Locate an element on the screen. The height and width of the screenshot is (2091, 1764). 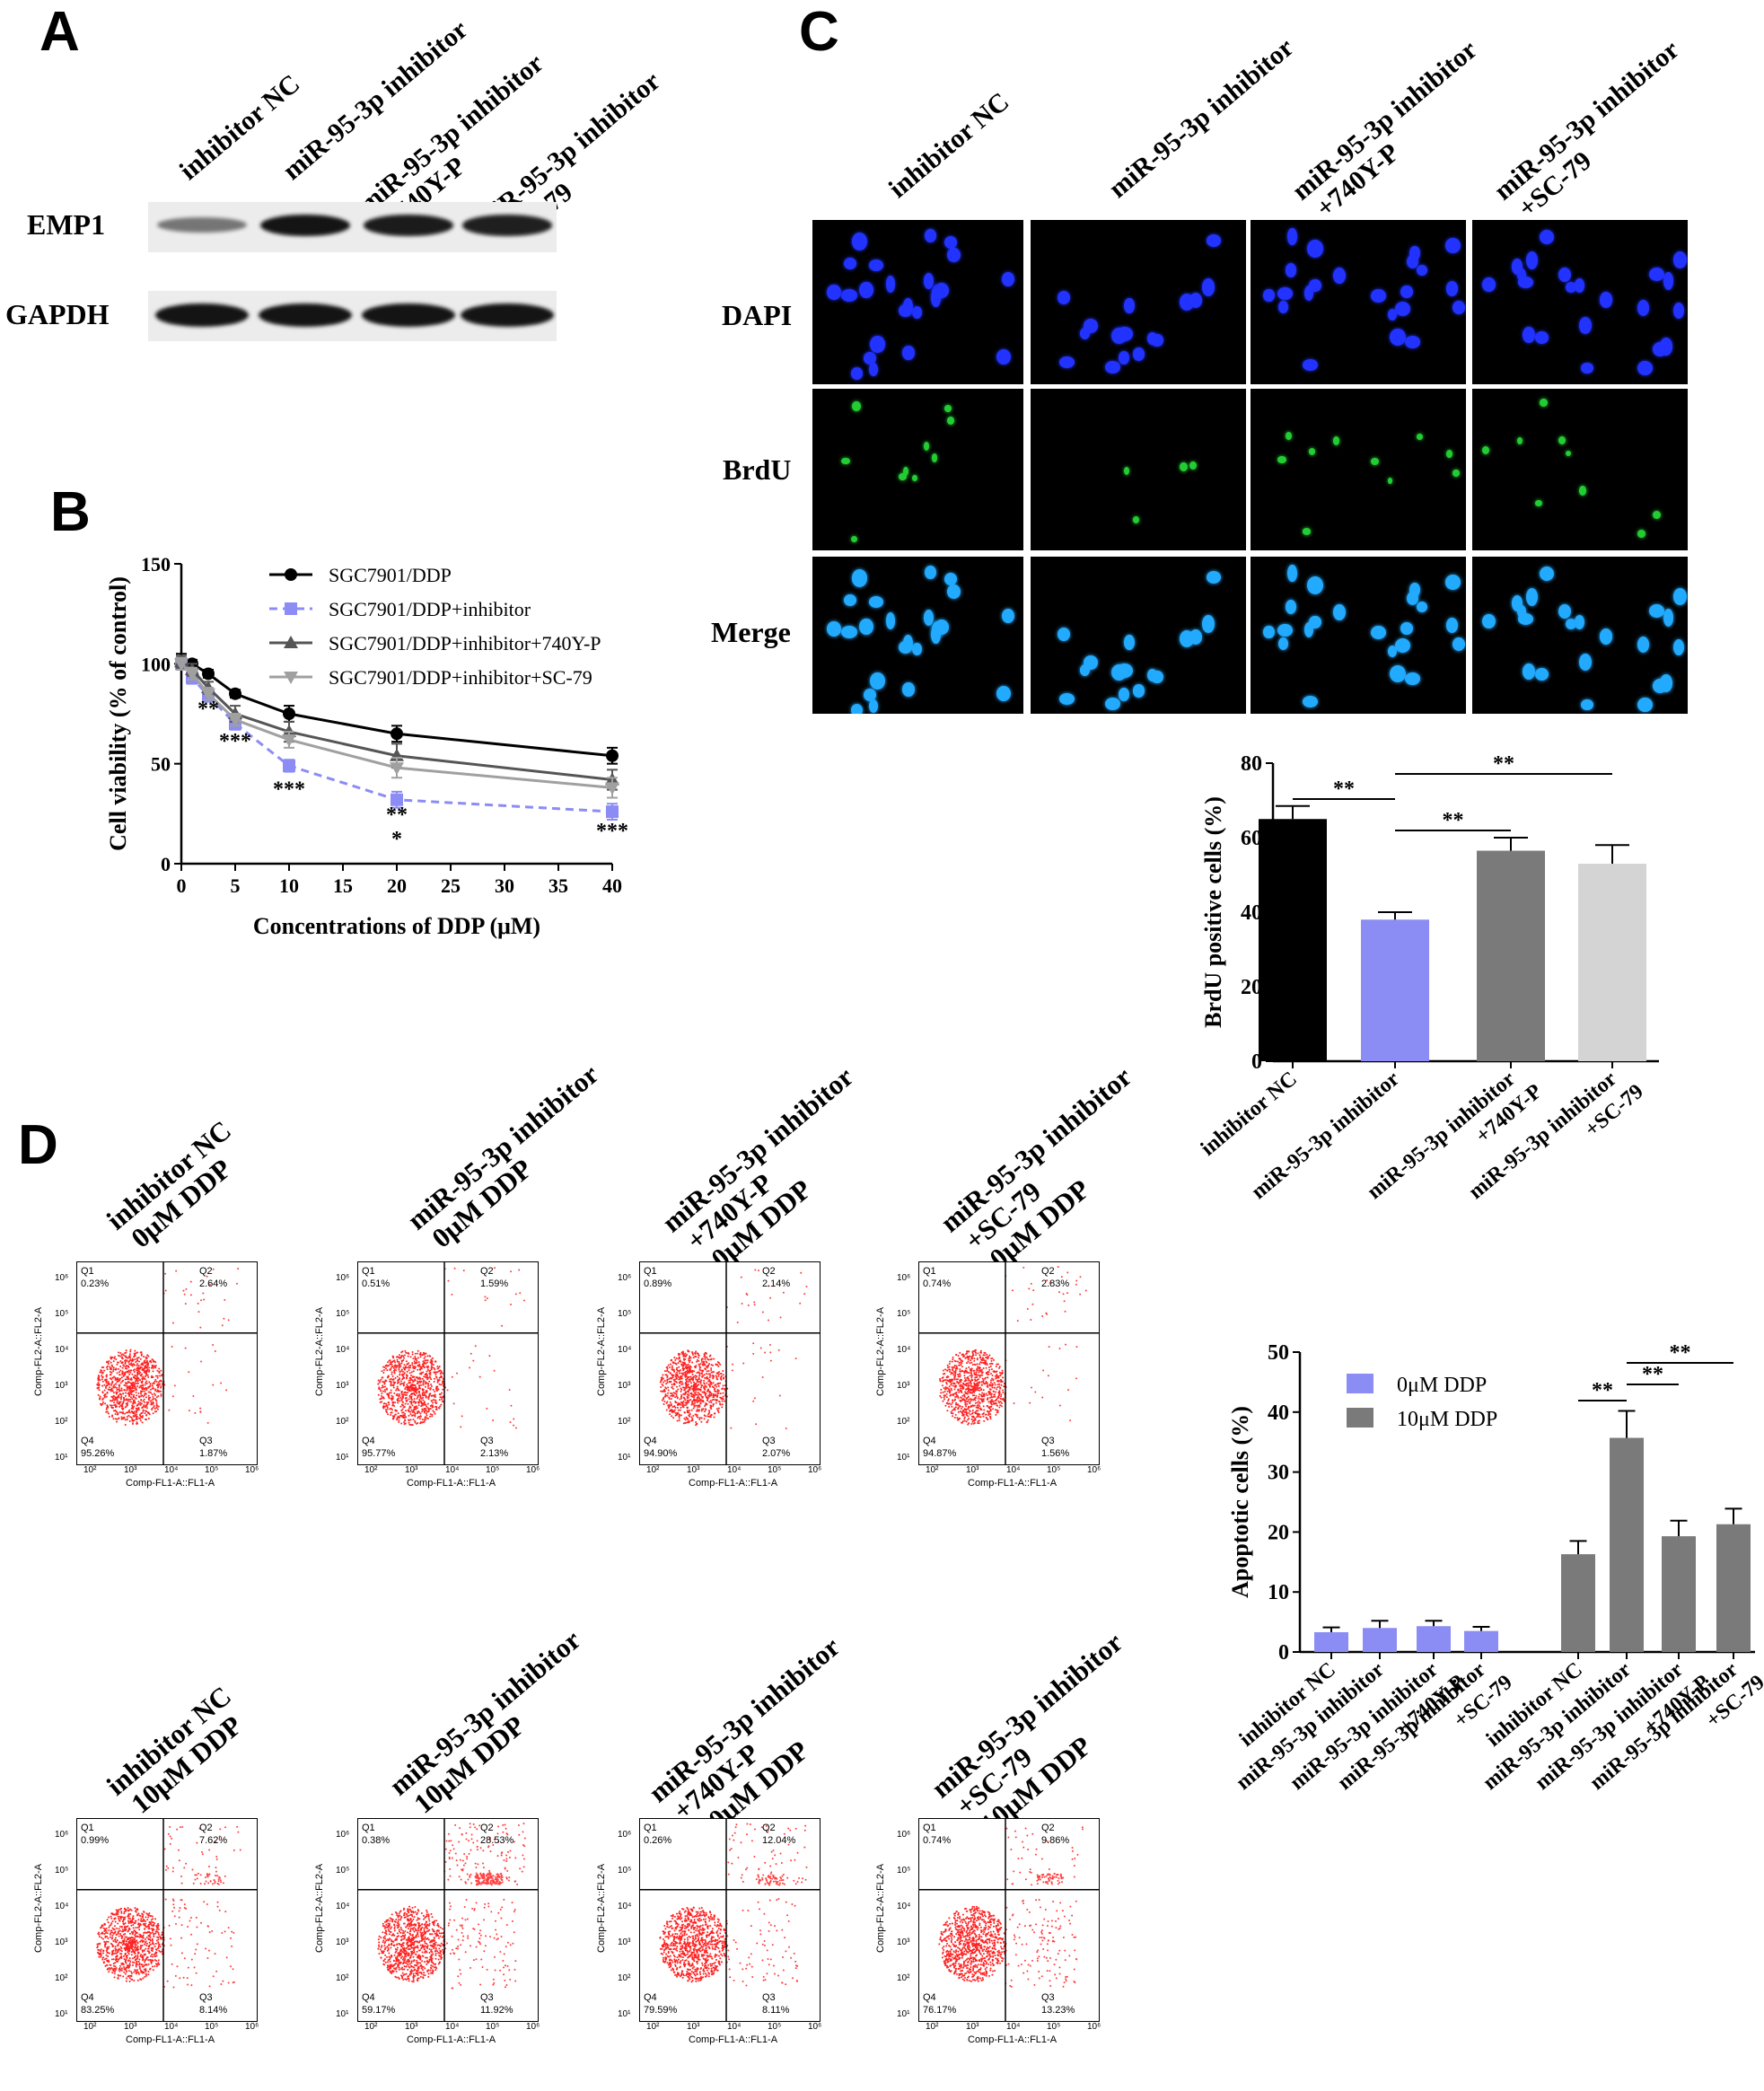
y-axis-label: BrdU positive cells (%) is located at coordinates (1213, 912).